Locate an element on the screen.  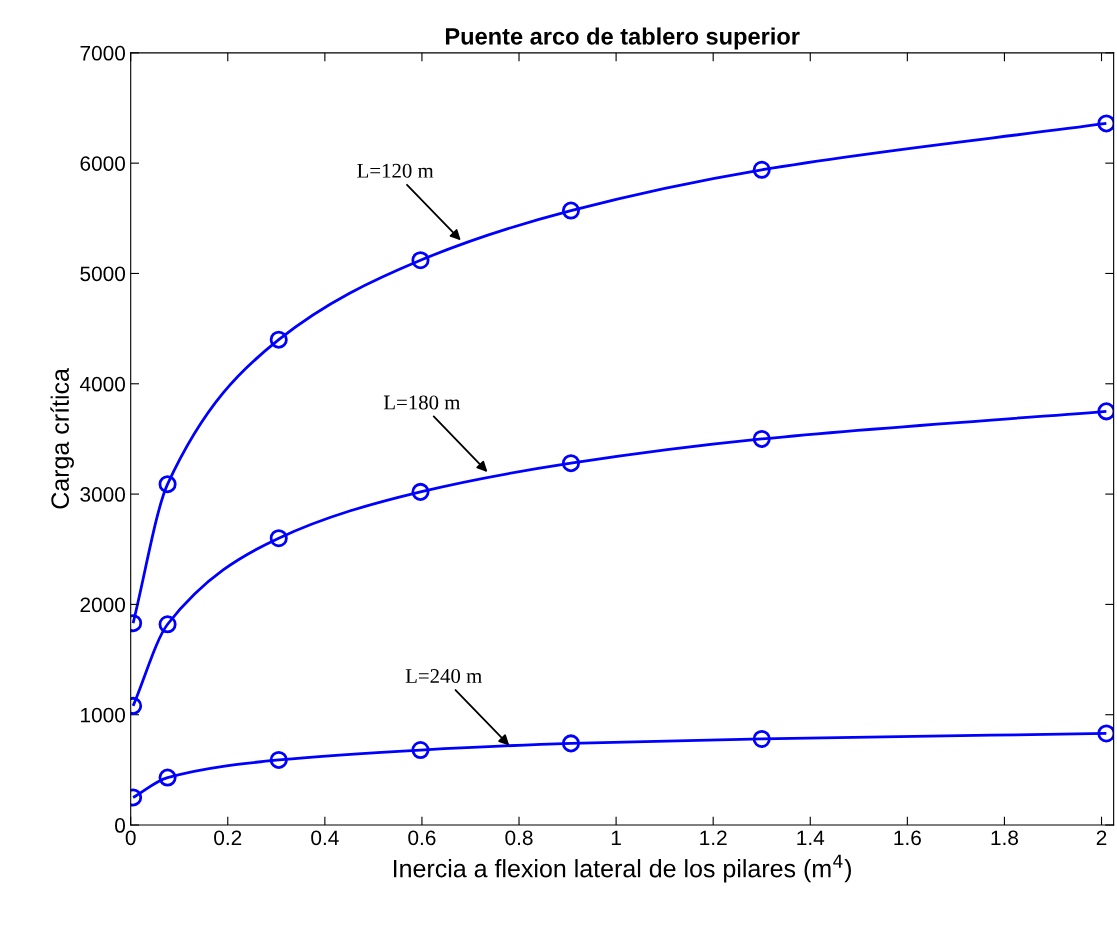
x-tick-label: 1.2 is located at coordinates (713, 837).